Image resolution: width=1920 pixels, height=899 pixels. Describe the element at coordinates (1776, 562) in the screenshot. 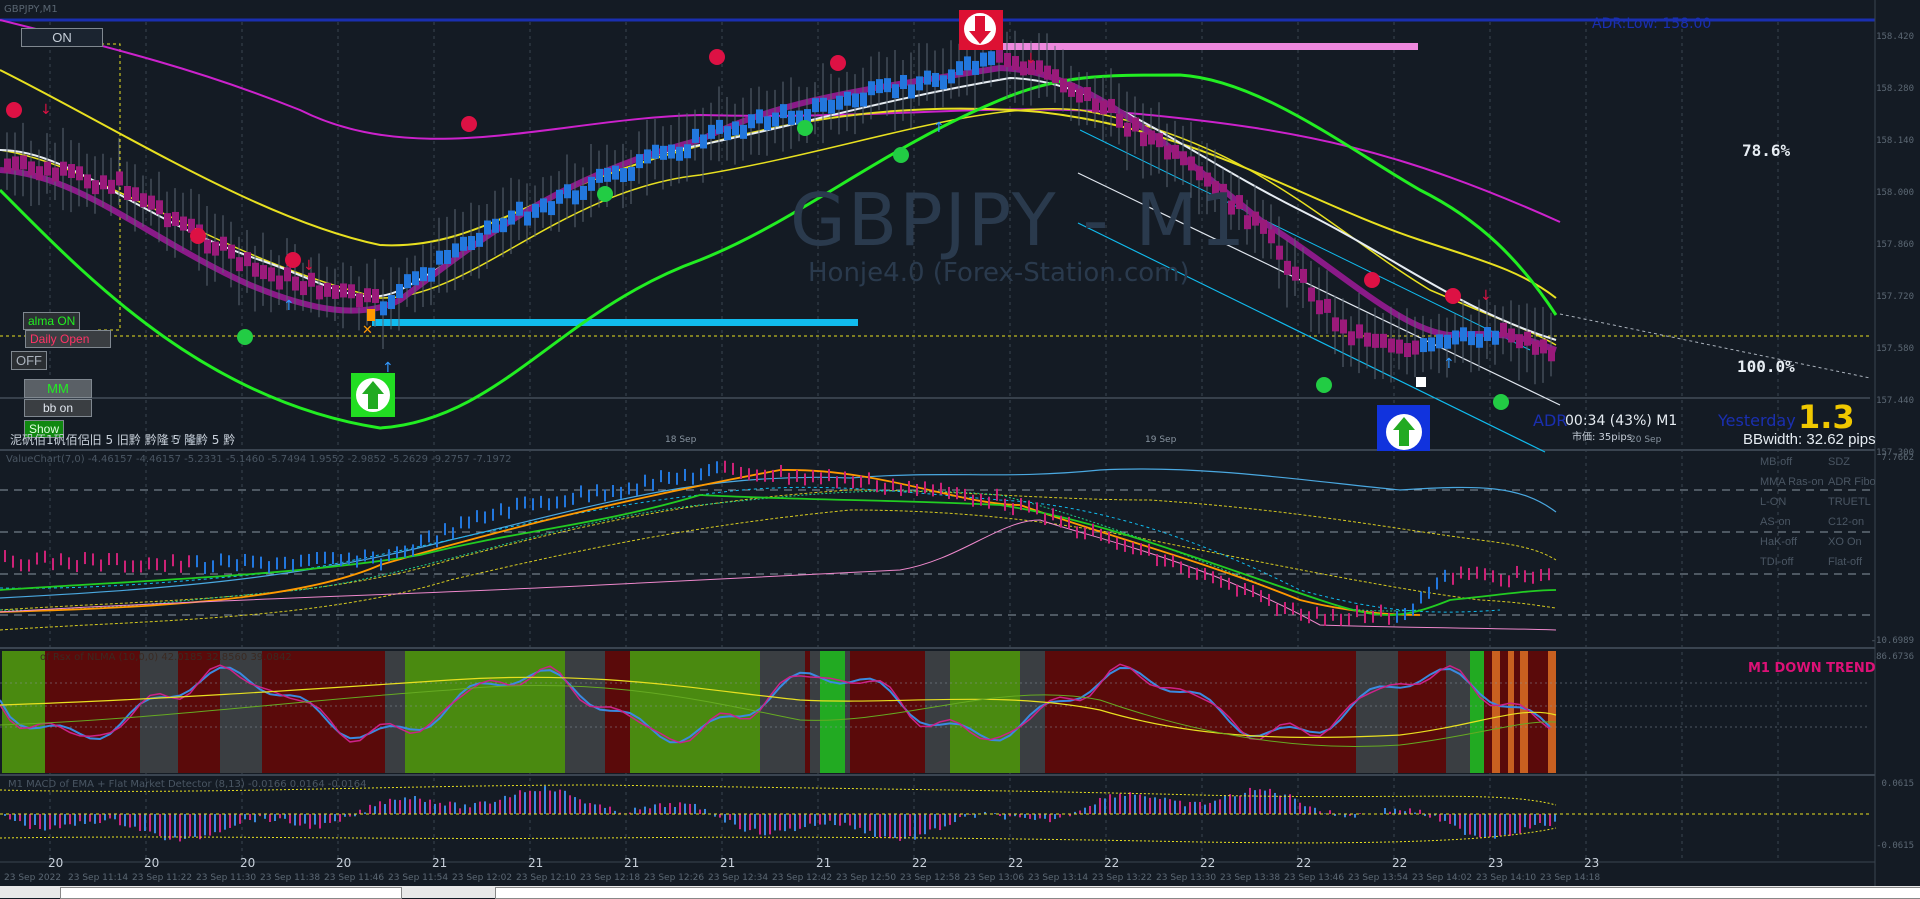

I see `vc-menu-item: TDI-off` at that location.